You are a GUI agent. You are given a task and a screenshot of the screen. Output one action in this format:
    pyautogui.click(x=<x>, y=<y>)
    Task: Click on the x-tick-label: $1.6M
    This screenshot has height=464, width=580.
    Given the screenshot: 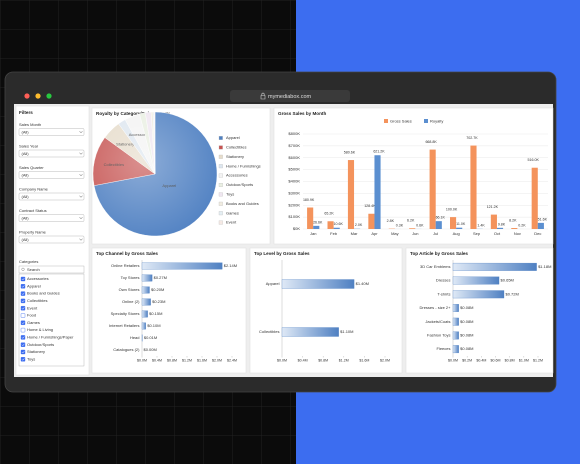 What is the action you would take?
    pyautogui.click(x=364, y=360)
    